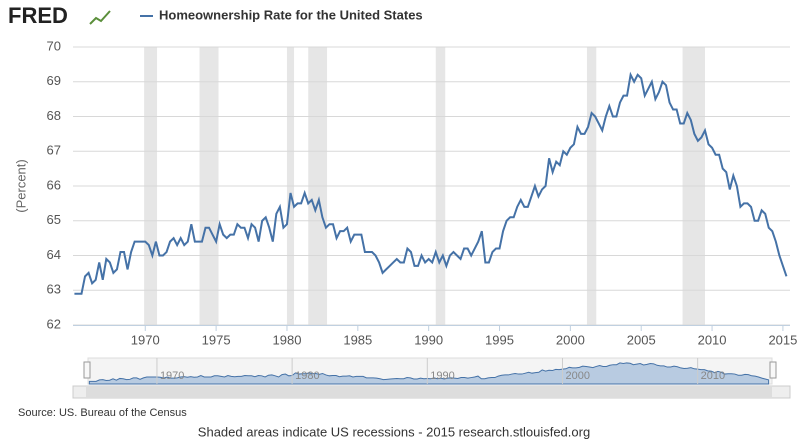  I want to click on x-tick-label: 1995, so click(499, 339).